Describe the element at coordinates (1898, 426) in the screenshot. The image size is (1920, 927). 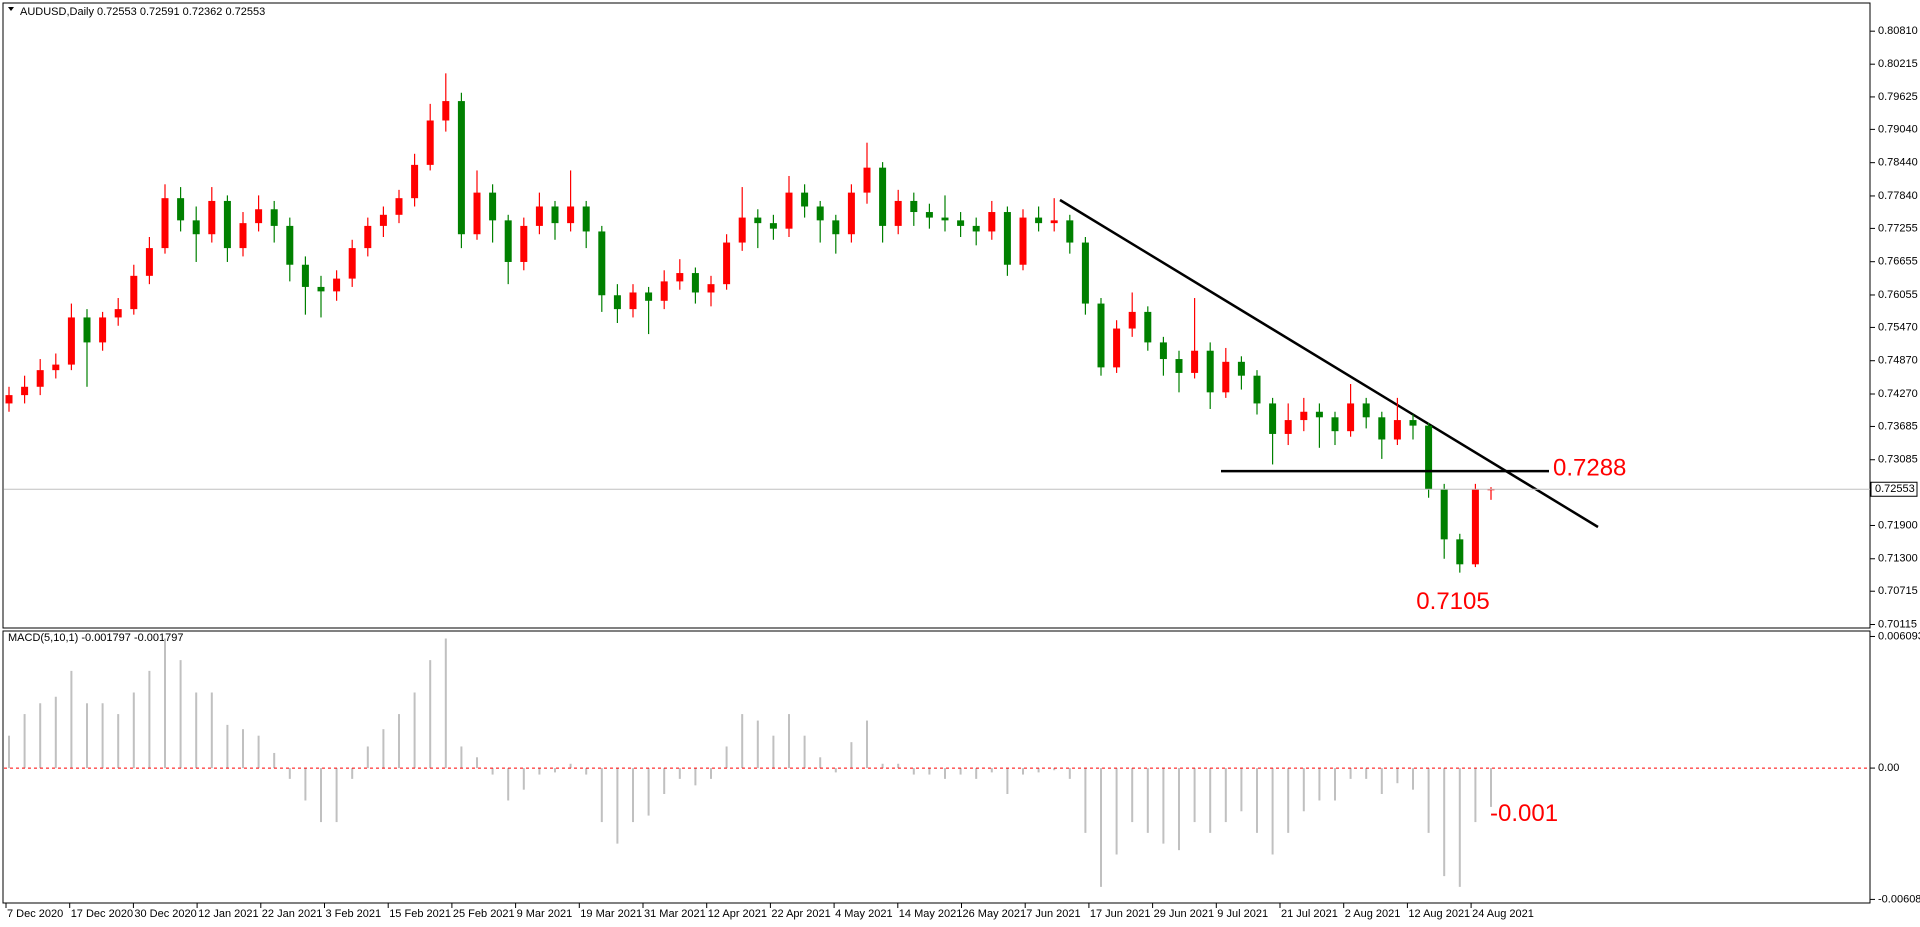
I see `y-tick-label: 0.73685` at that location.